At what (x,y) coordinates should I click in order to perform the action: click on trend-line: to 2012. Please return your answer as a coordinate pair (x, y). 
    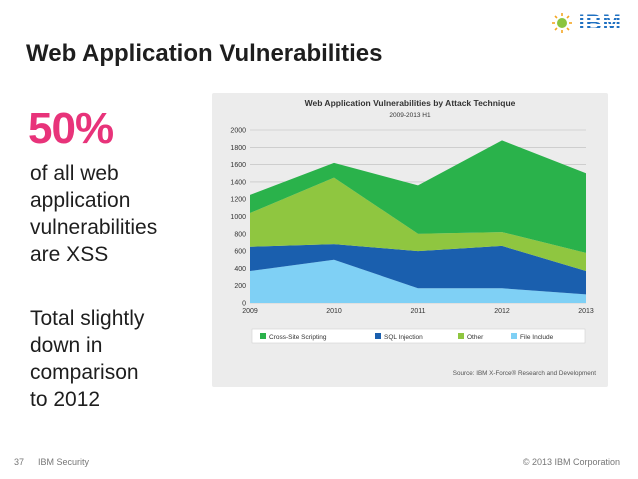
    Looking at the image, I should click on (65, 399).